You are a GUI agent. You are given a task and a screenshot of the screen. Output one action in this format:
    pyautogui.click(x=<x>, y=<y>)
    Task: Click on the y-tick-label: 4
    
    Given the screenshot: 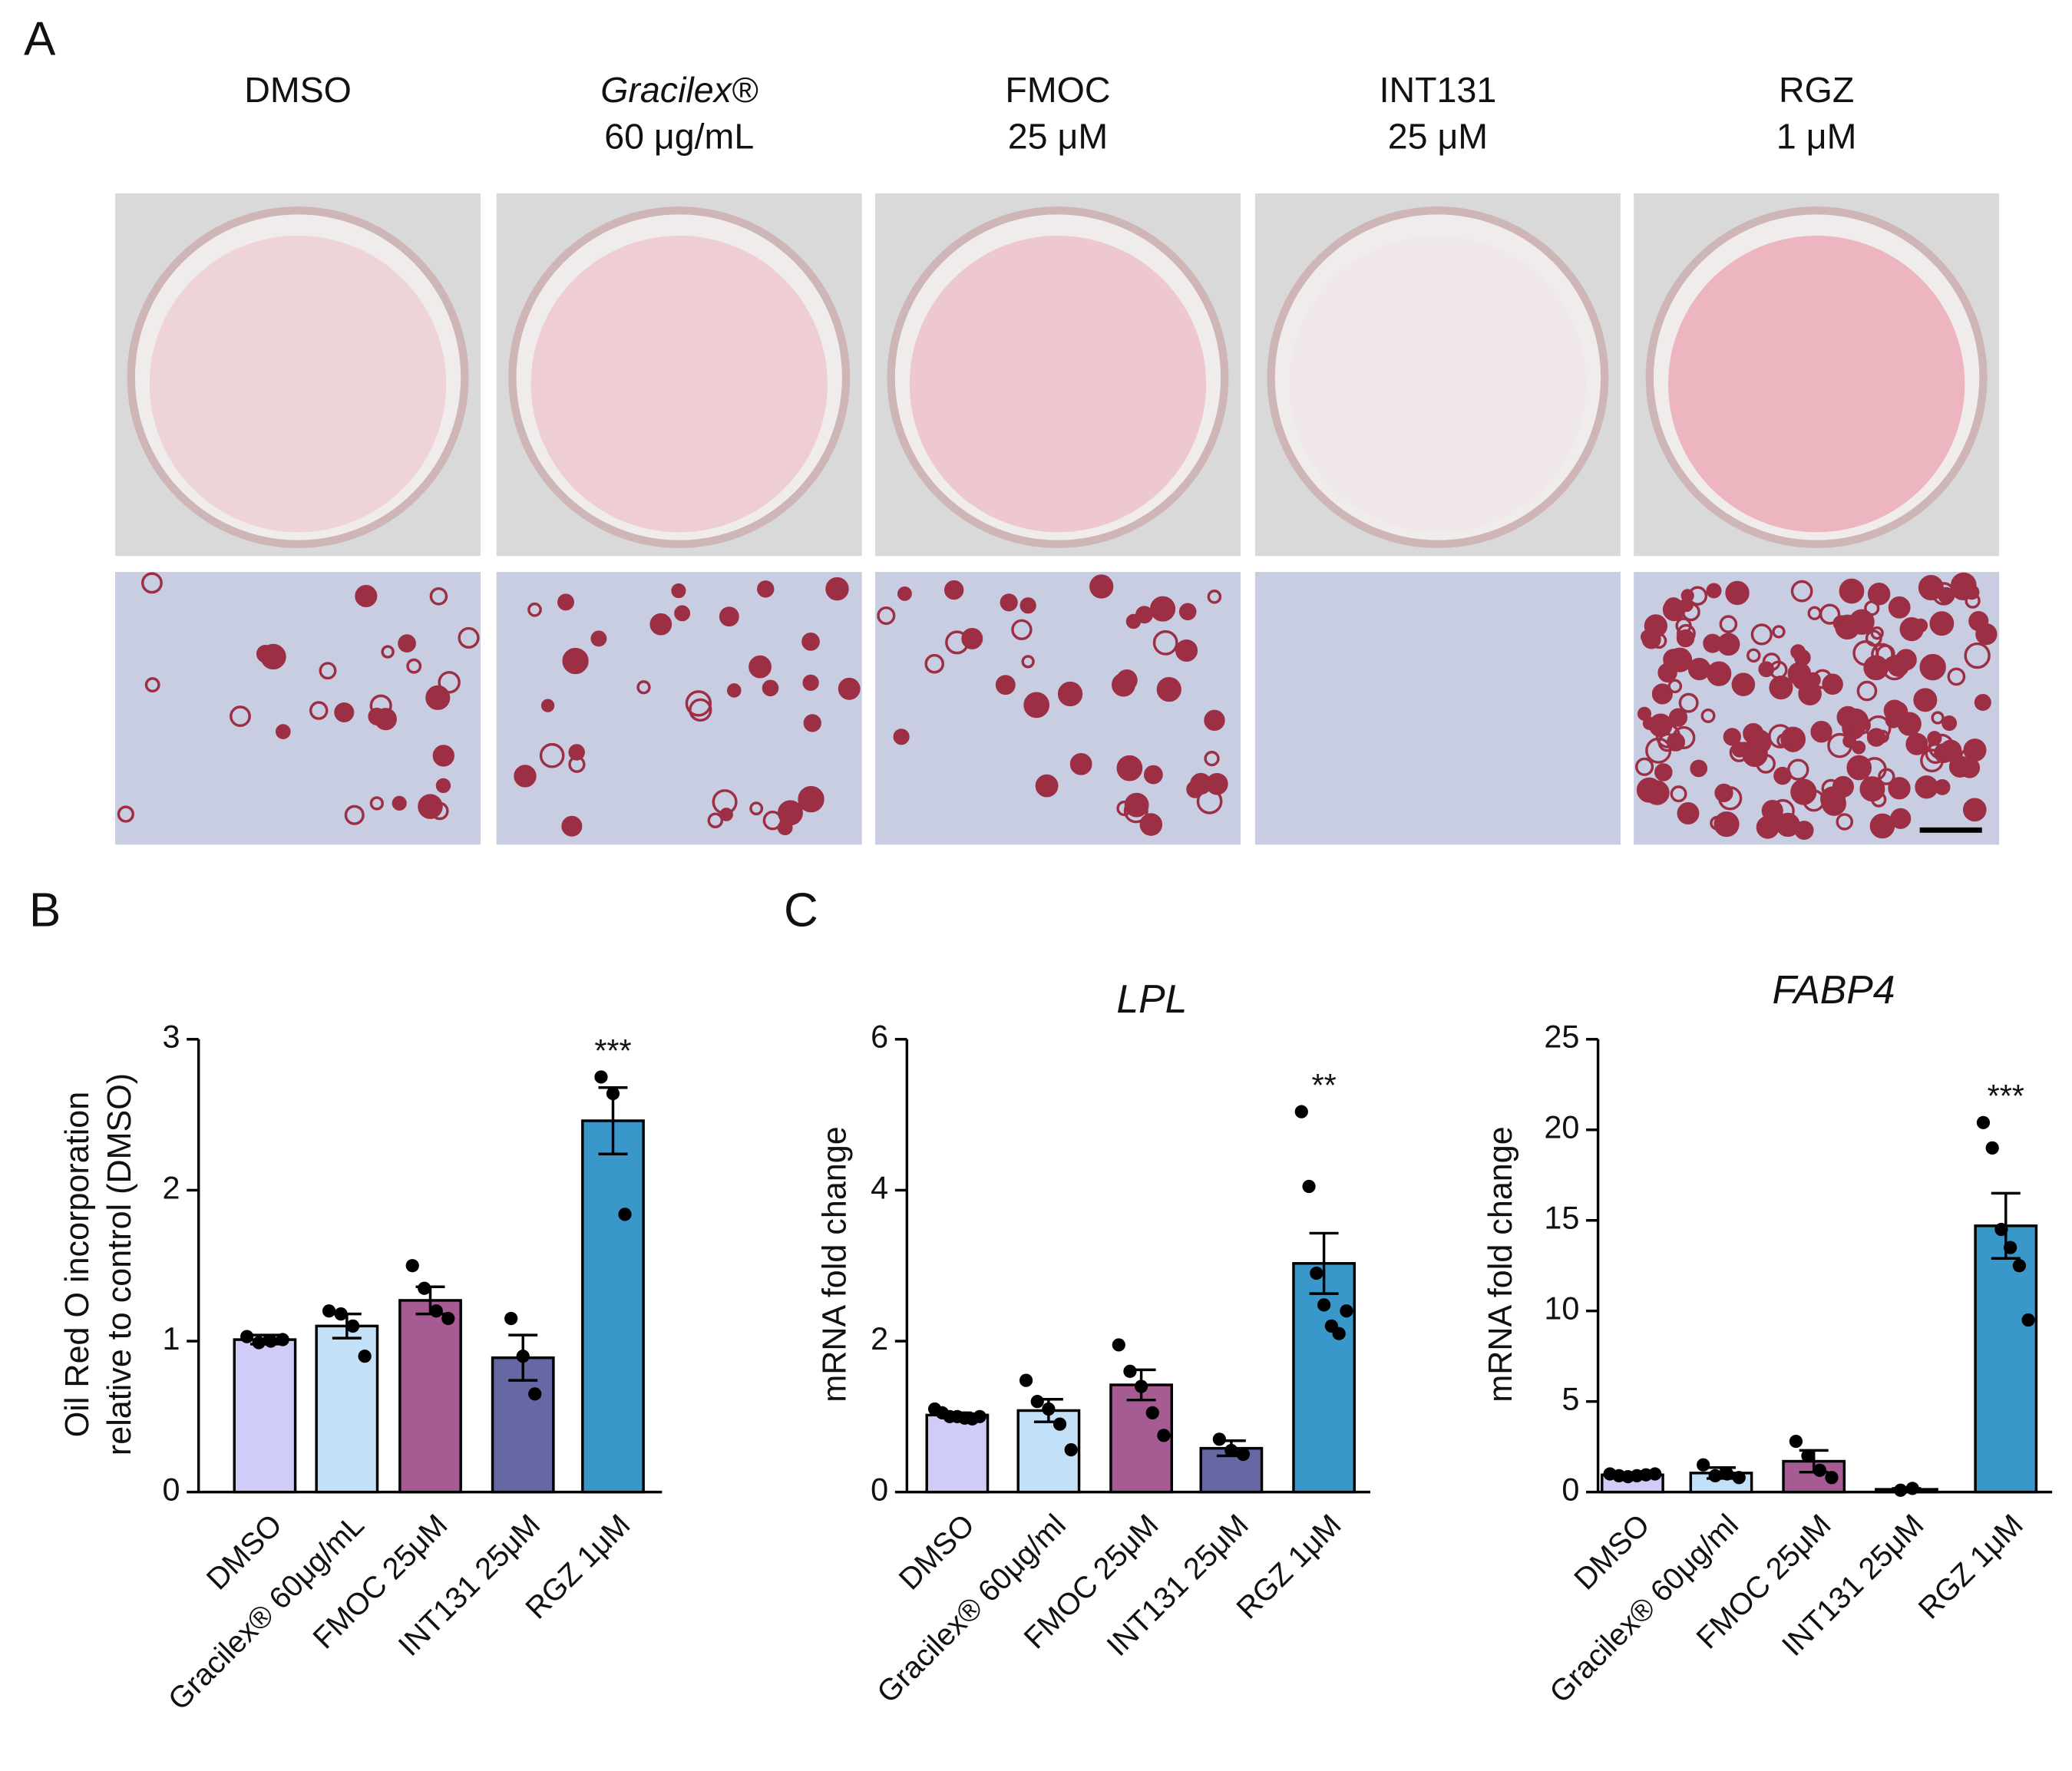 What is the action you would take?
    pyautogui.click(x=879, y=1187)
    